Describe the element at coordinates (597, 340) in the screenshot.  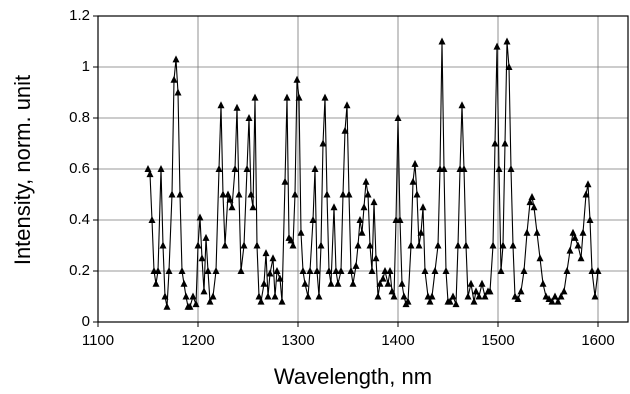
I see `x-tick-label: 1600` at that location.